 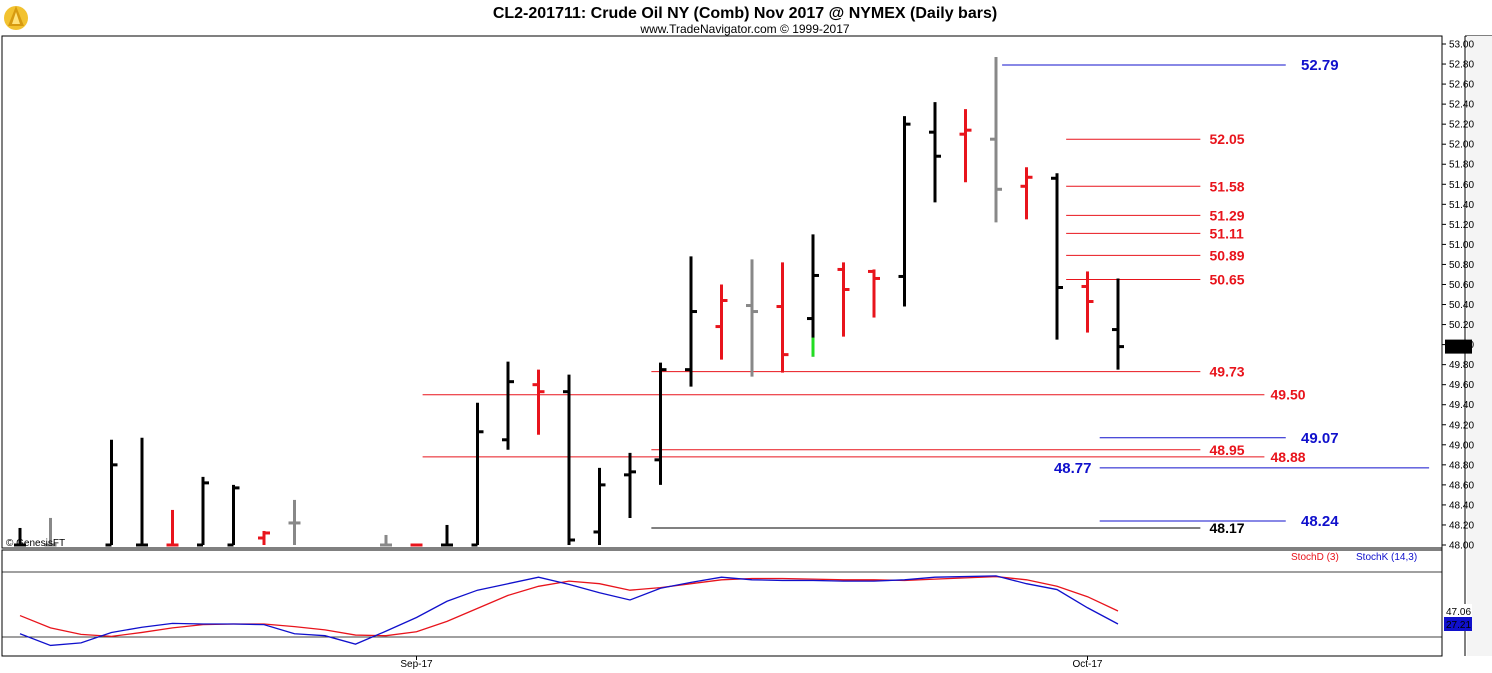 What do you see at coordinates (1073, 468) in the screenshot?
I see `price-level-label: 48.77` at bounding box center [1073, 468].